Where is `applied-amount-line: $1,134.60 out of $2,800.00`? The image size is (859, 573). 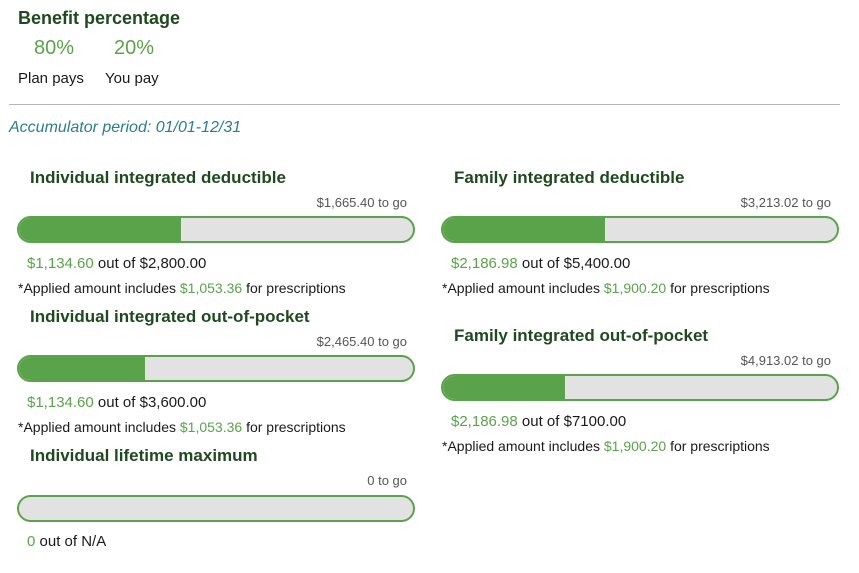
applied-amount-line: $1,134.60 out of $2,800.00 is located at coordinates (116, 263).